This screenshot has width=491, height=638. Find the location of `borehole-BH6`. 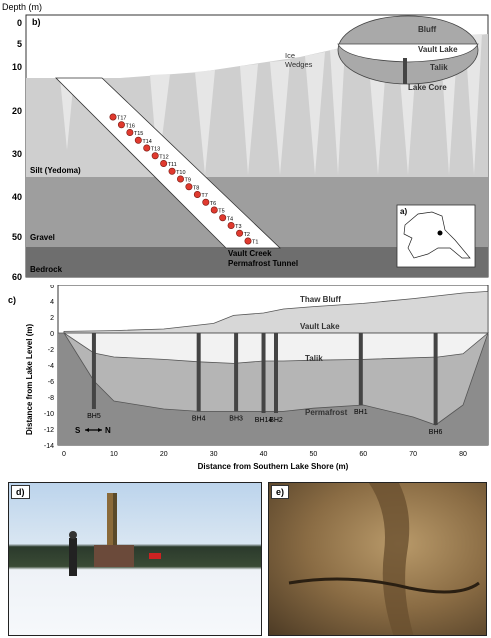

borehole-BH6 is located at coordinates (435, 379).